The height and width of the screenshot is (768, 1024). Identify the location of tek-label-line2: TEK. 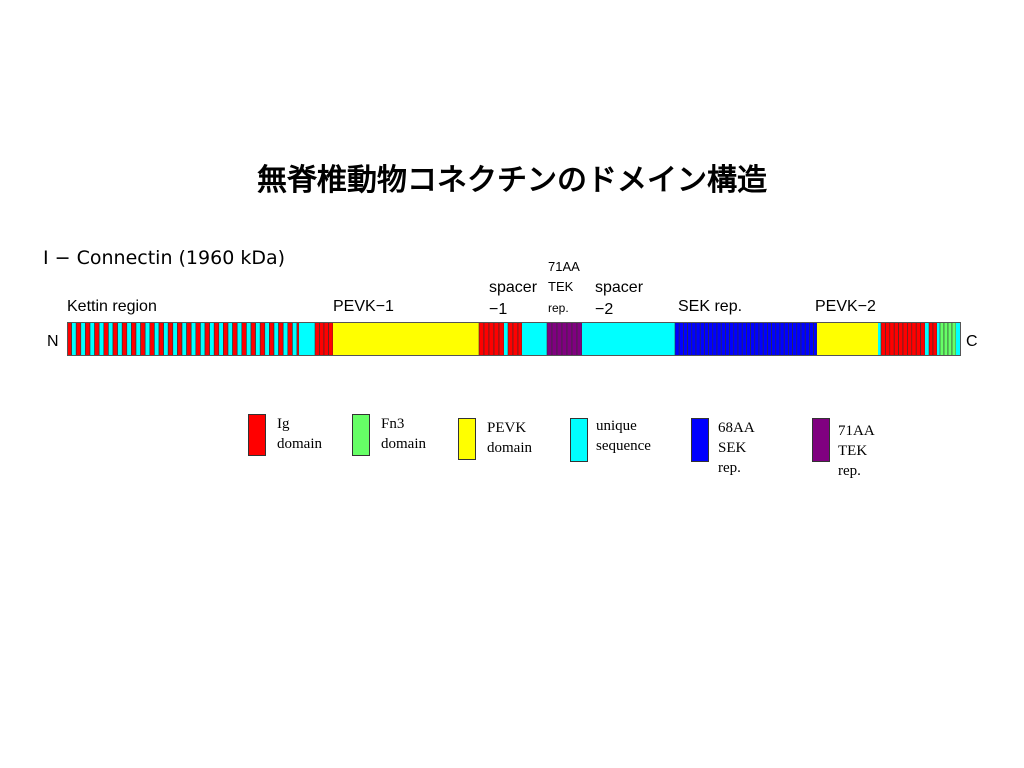
(561, 286).